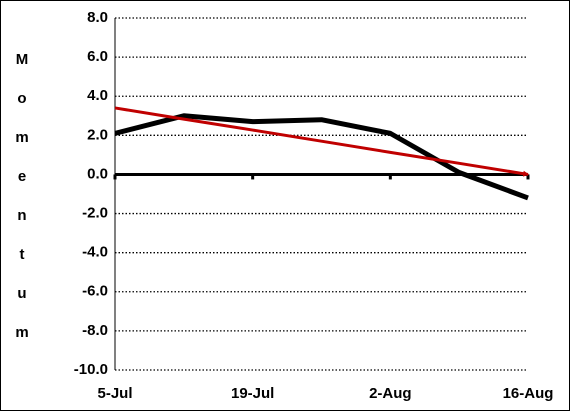 The image size is (570, 411). What do you see at coordinates (322, 141) in the screenshot?
I see `trend-line` at bounding box center [322, 141].